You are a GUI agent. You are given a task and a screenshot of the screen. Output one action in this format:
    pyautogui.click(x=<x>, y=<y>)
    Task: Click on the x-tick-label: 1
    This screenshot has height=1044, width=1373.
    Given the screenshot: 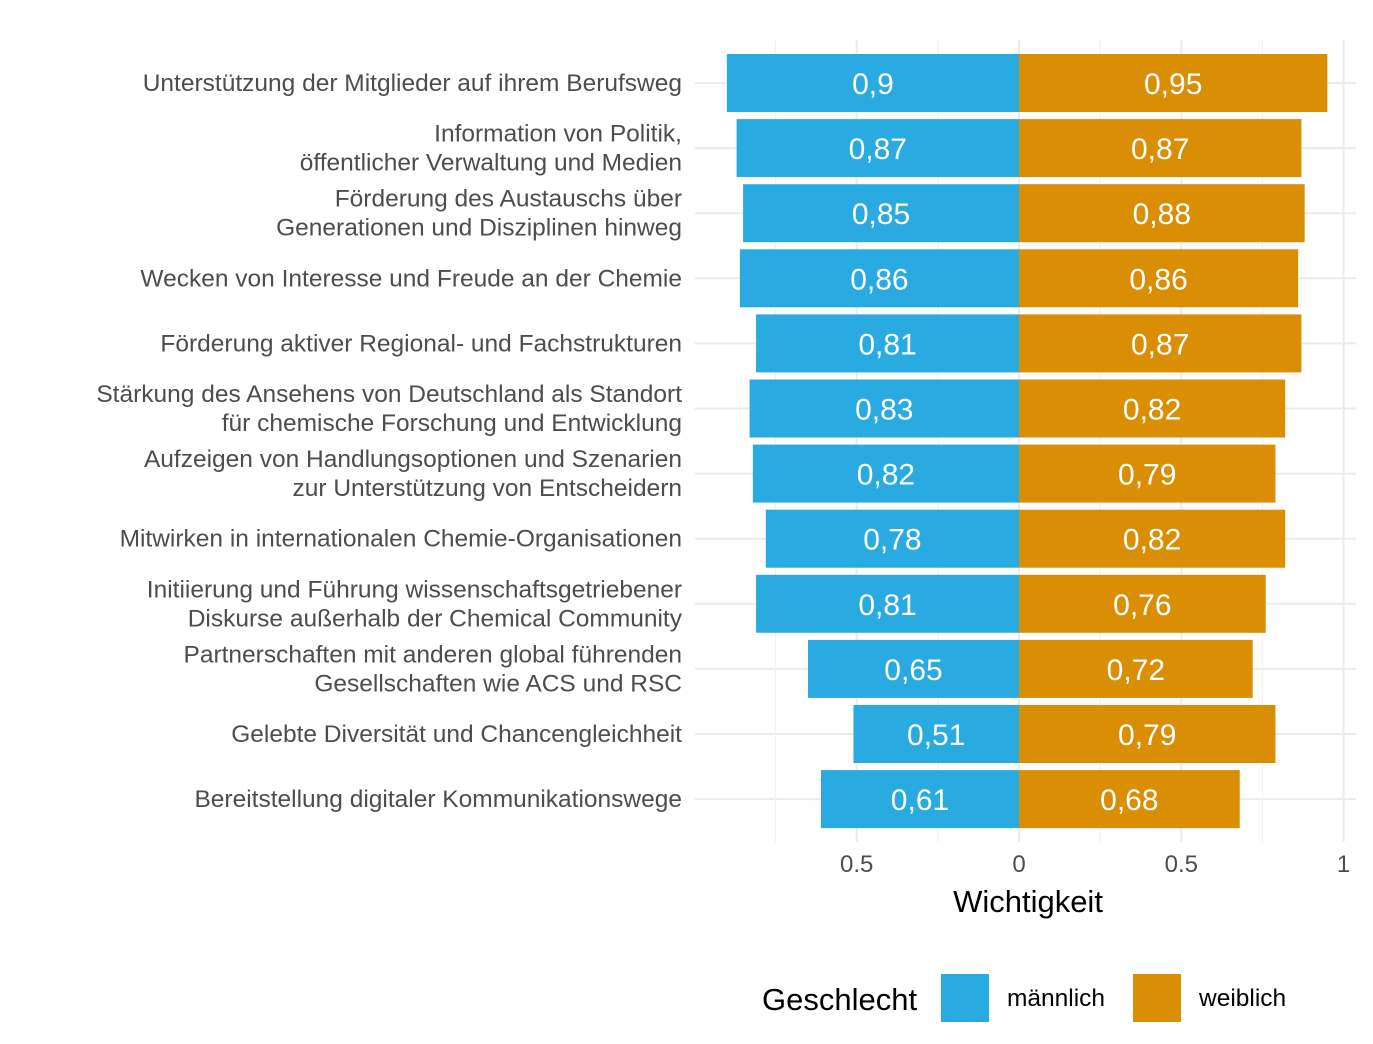 What is the action you would take?
    pyautogui.click(x=1343, y=864)
    